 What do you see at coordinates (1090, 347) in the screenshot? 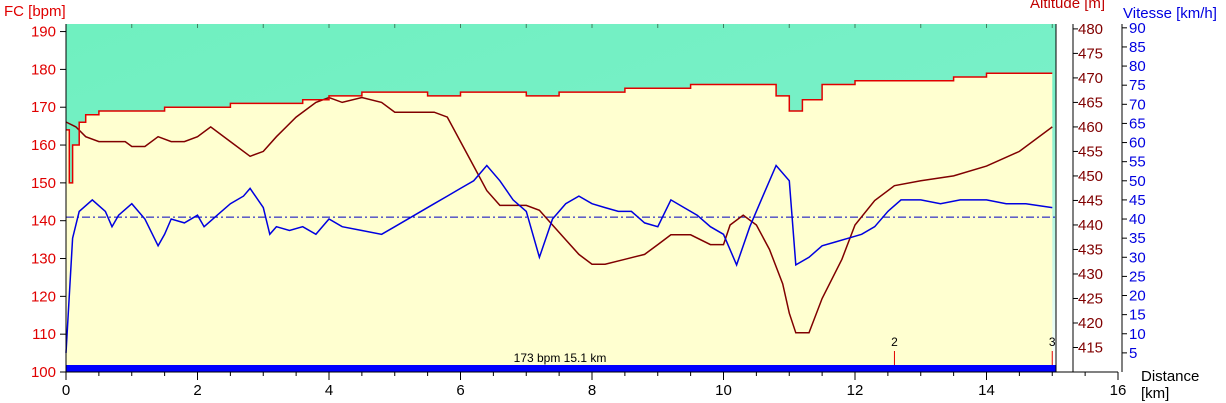
I see `altitude-tick-label: 415` at bounding box center [1090, 347].